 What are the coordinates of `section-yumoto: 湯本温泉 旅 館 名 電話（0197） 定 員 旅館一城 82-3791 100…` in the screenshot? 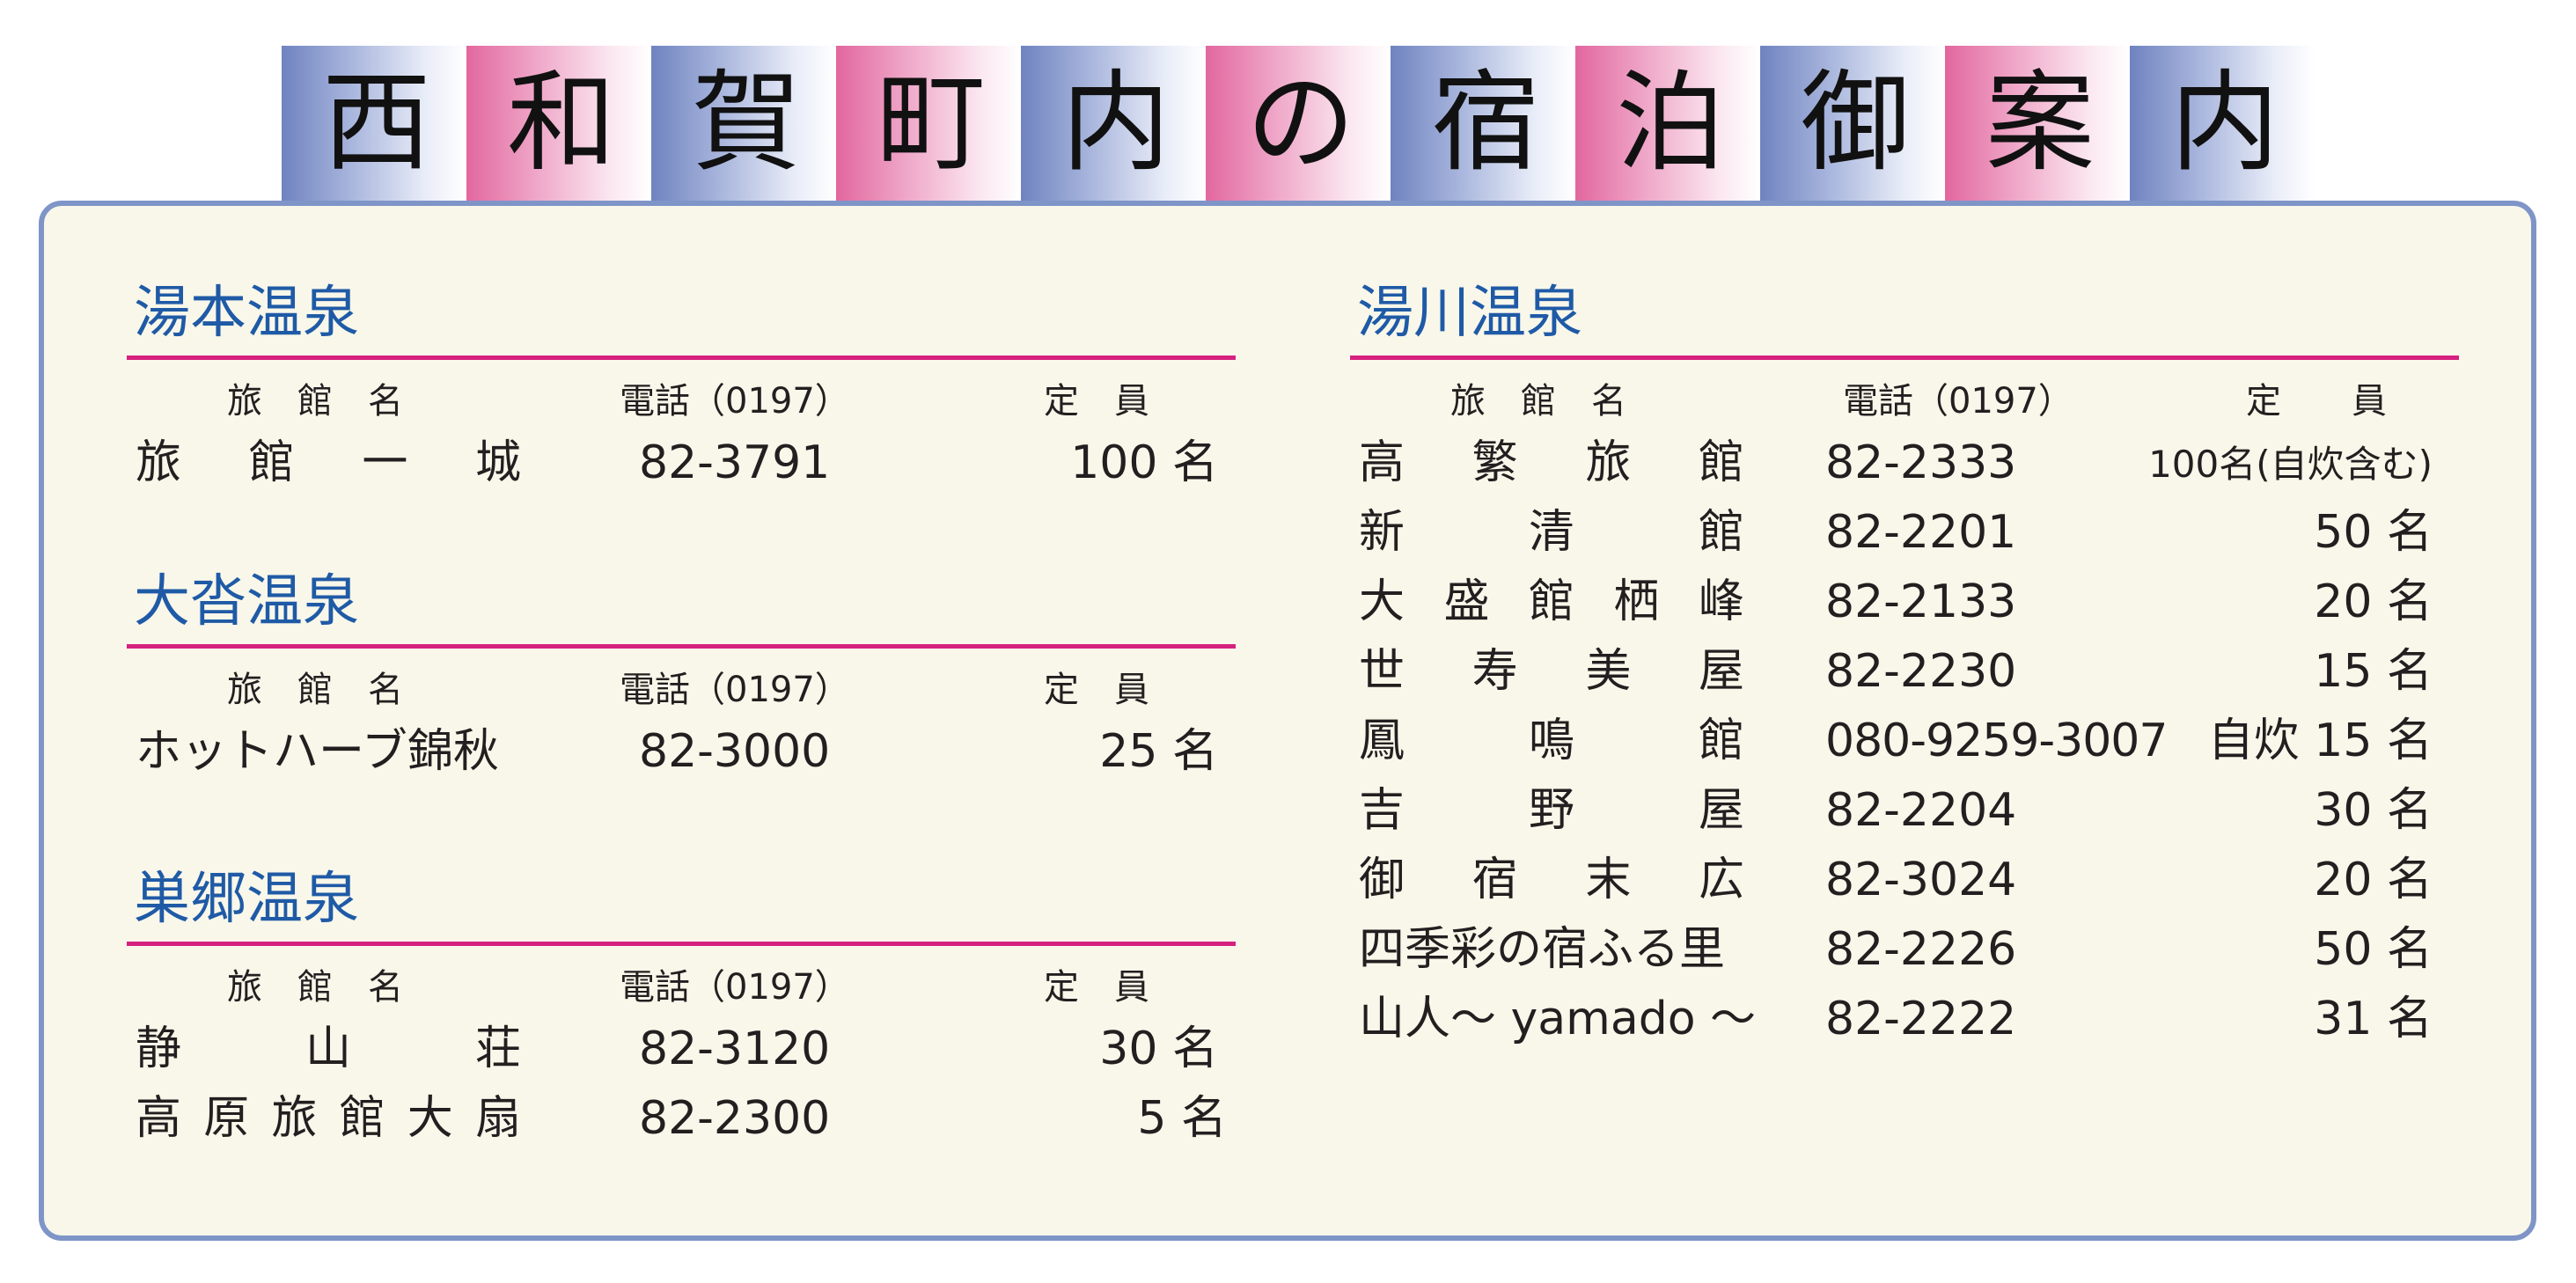 It's located at (681, 391).